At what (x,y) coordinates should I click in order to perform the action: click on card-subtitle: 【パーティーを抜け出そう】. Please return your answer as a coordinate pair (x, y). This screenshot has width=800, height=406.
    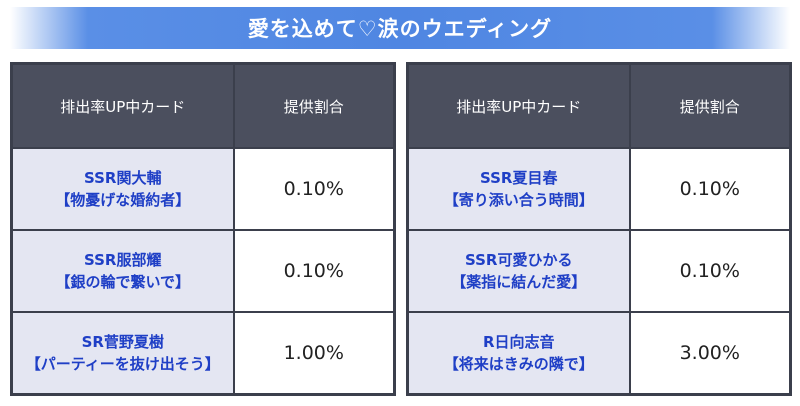
    Looking at the image, I should click on (122, 364).